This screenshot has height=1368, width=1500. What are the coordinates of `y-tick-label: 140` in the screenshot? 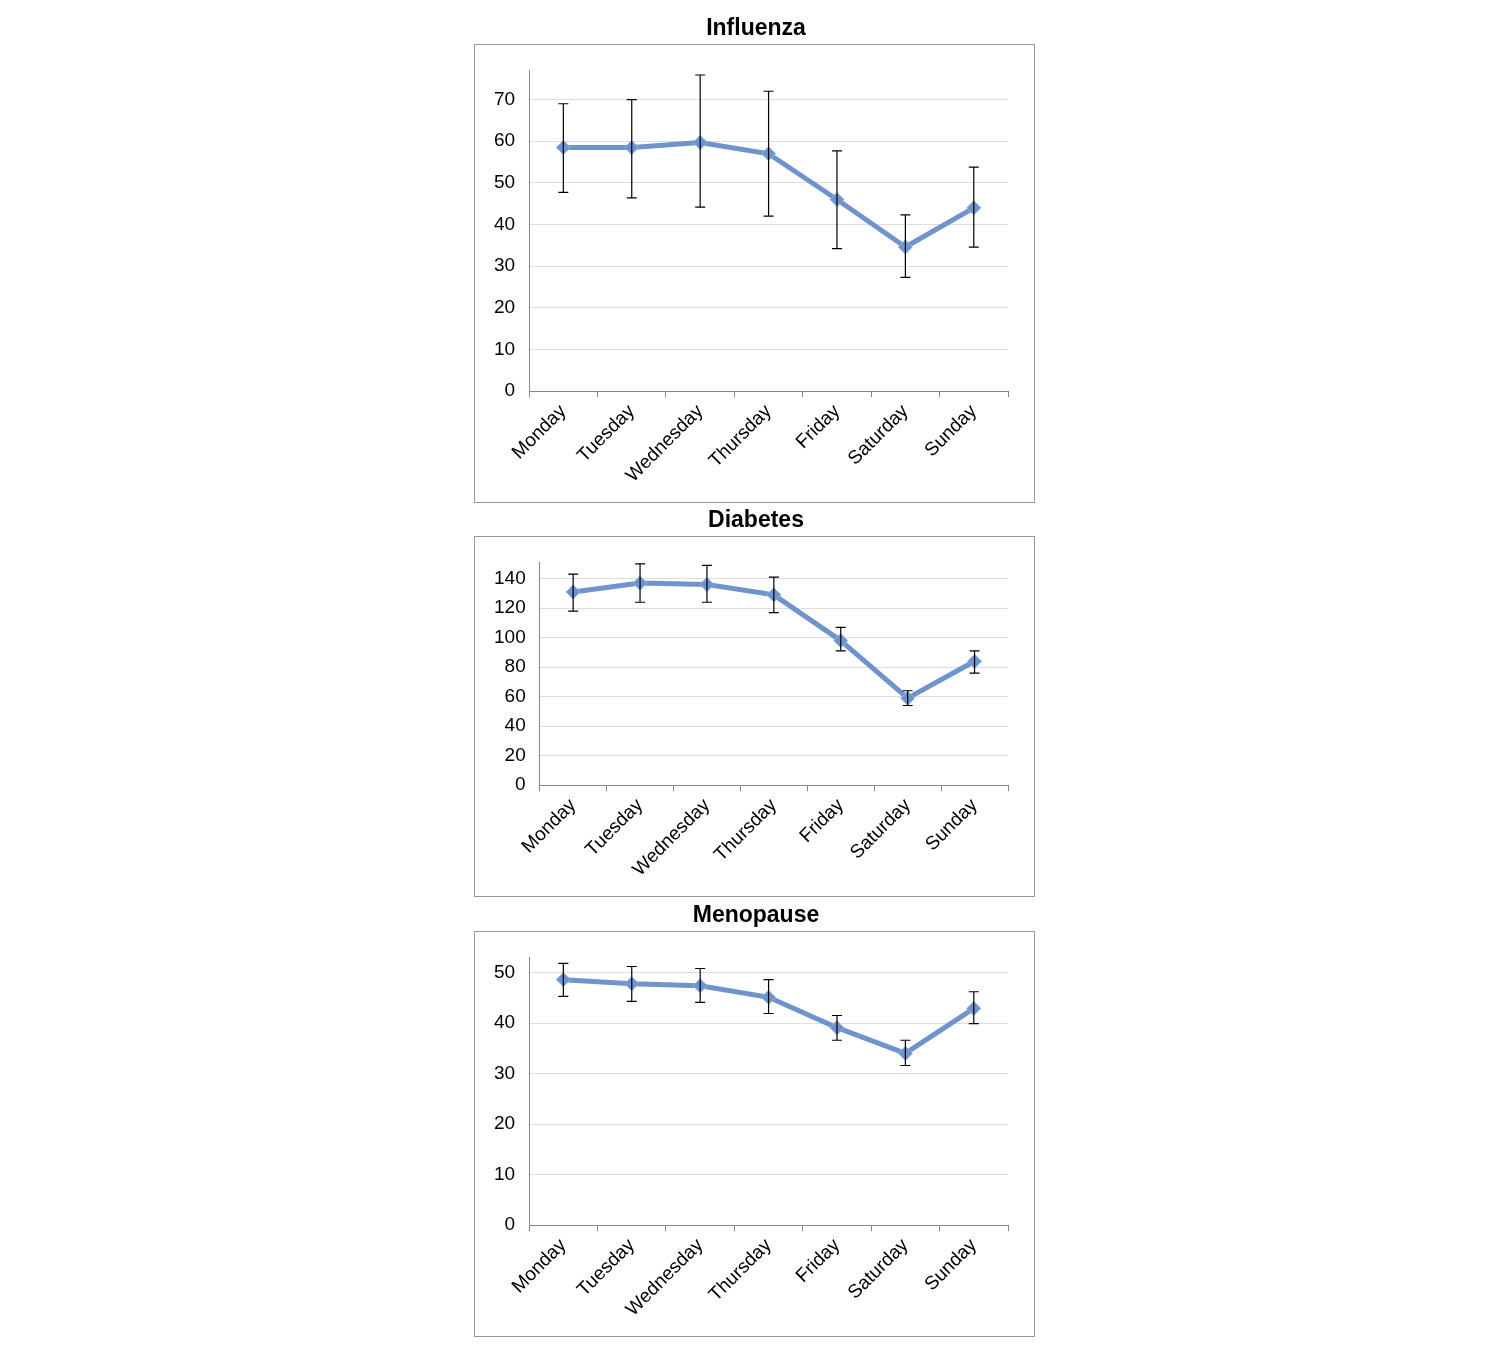 It's located at (510, 577).